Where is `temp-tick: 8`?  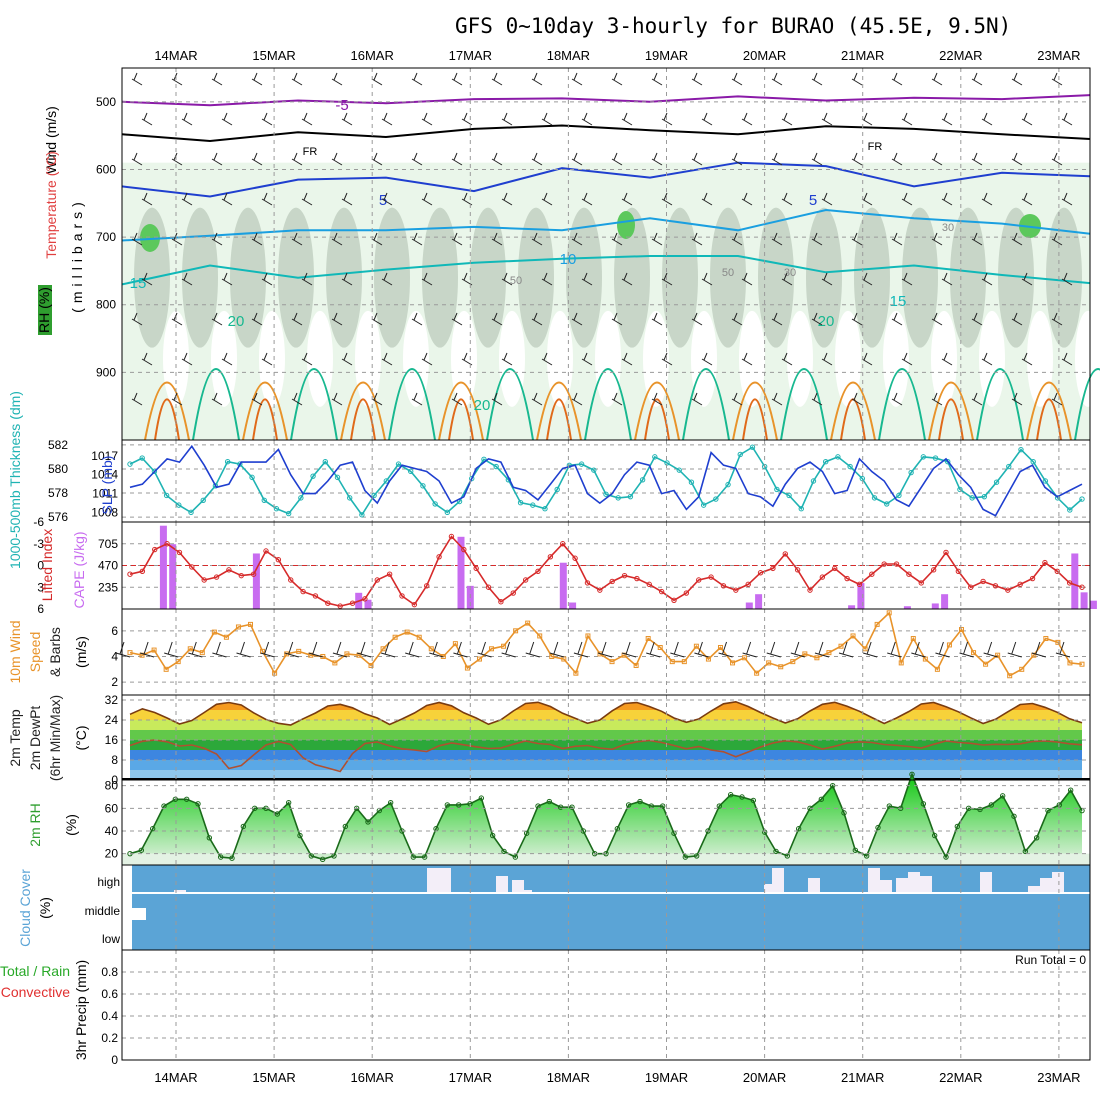 temp-tick: 8 is located at coordinates (114, 760).